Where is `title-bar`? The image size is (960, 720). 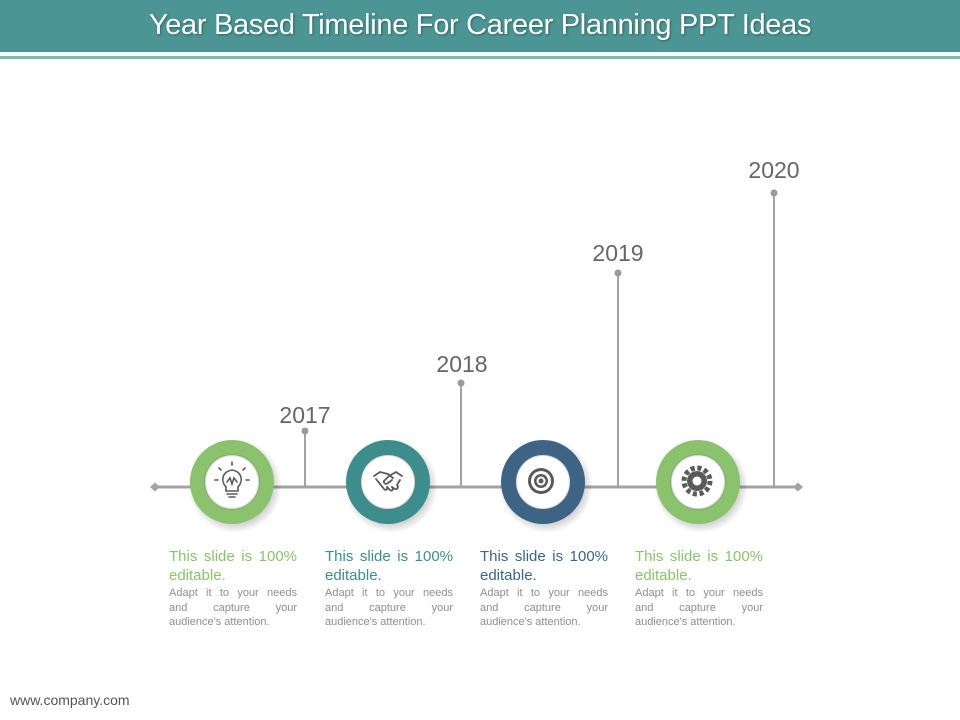
title-bar is located at coordinates (480, 26).